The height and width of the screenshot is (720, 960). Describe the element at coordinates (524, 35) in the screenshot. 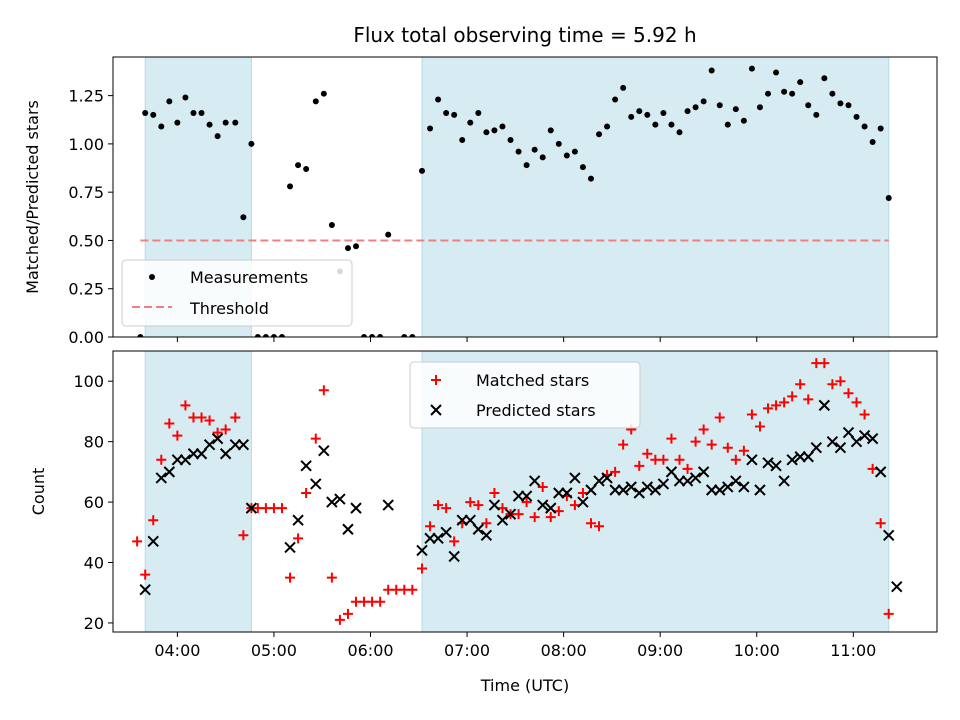

I see `chart-title: Flux total observing time = 5.92 h` at that location.